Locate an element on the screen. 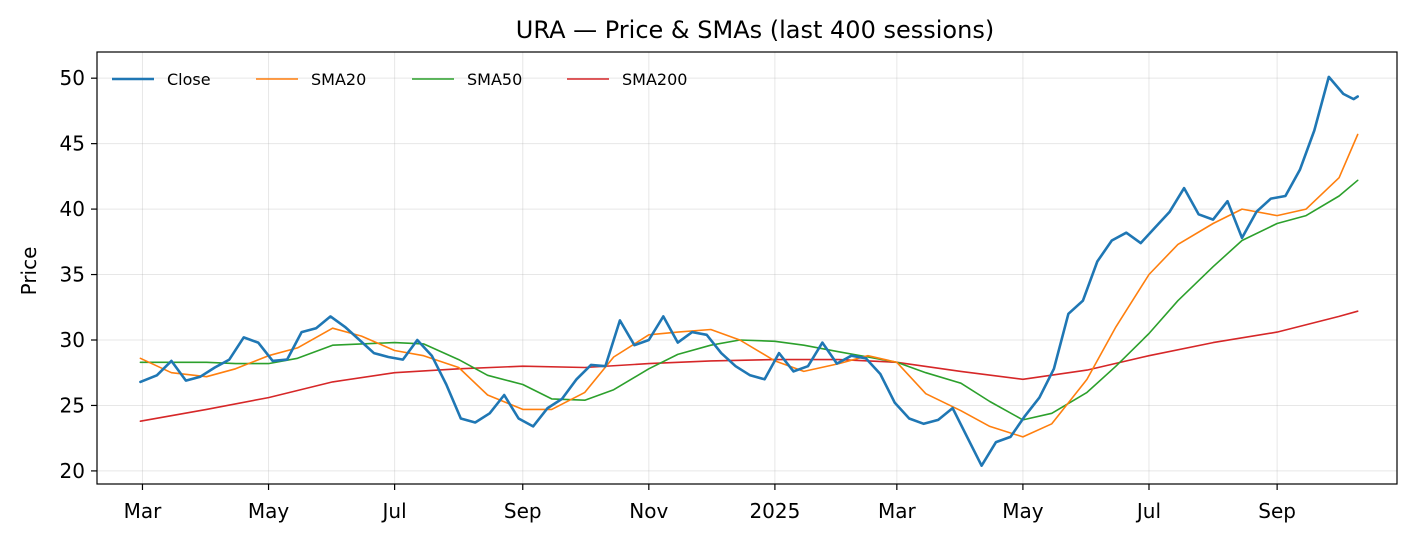  y-axis-label: Price is located at coordinates (29, 271).